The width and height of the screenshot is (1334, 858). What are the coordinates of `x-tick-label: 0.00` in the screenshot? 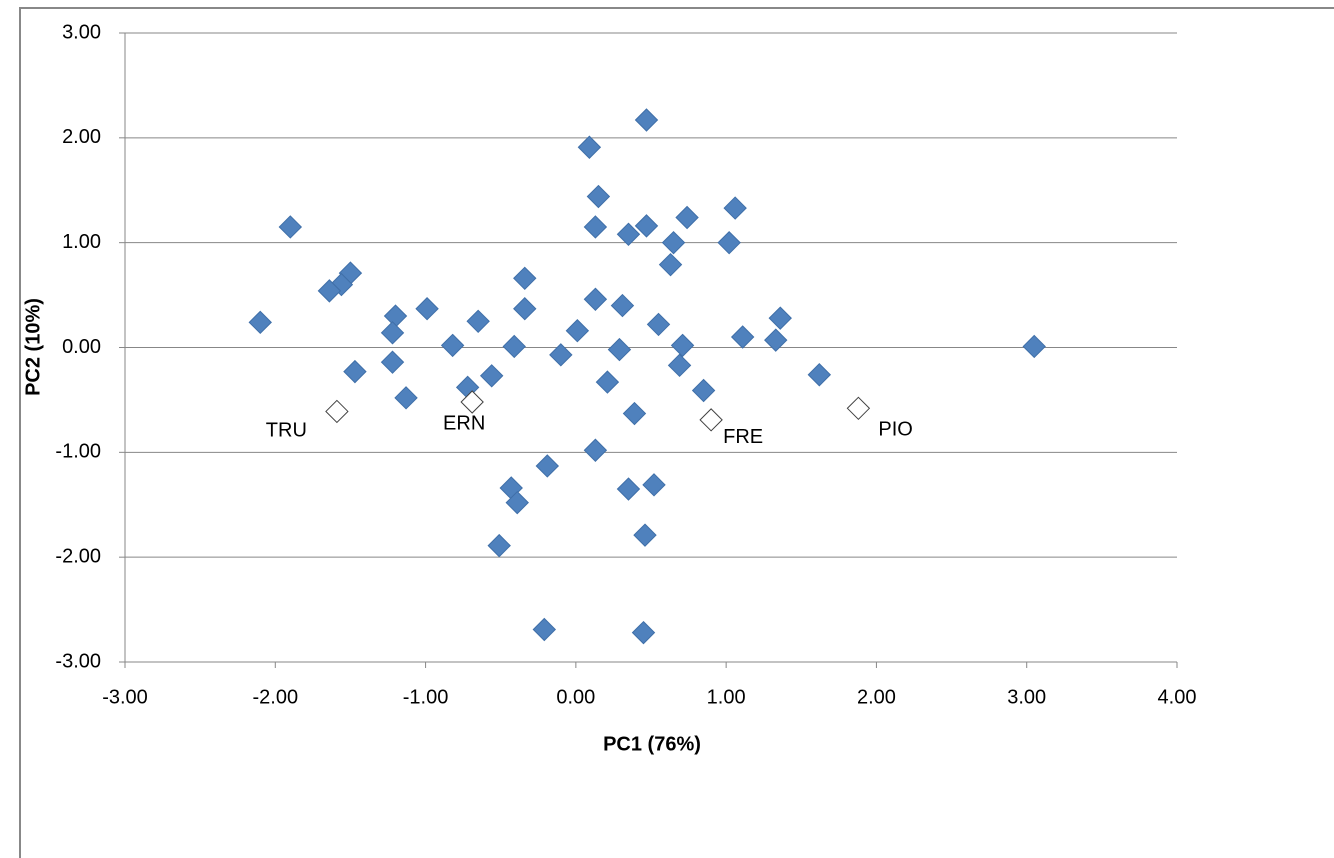 It's located at (575, 697).